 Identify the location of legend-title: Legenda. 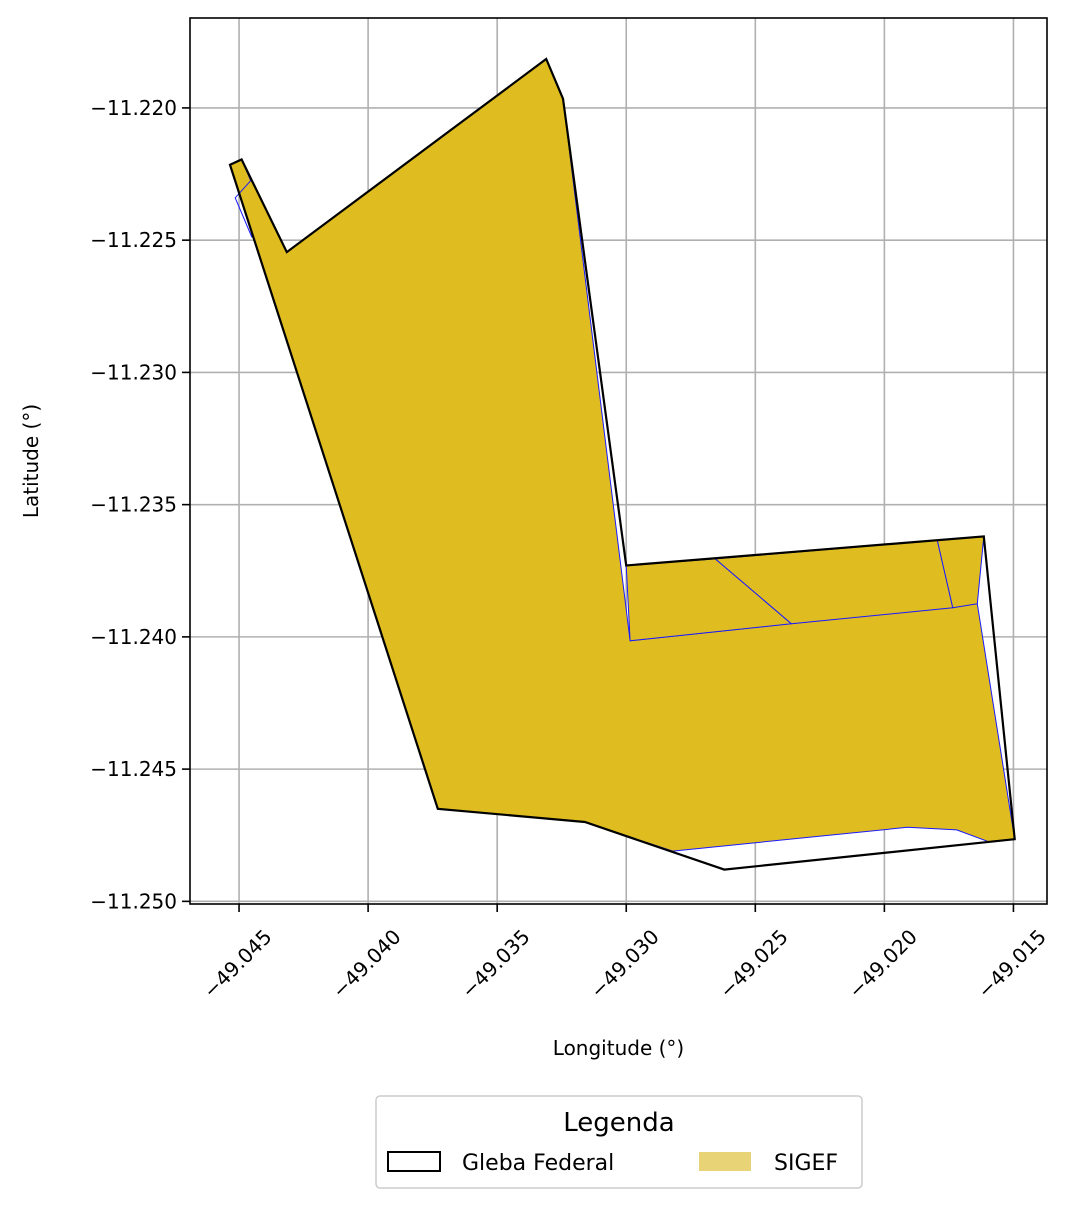
(618, 1123).